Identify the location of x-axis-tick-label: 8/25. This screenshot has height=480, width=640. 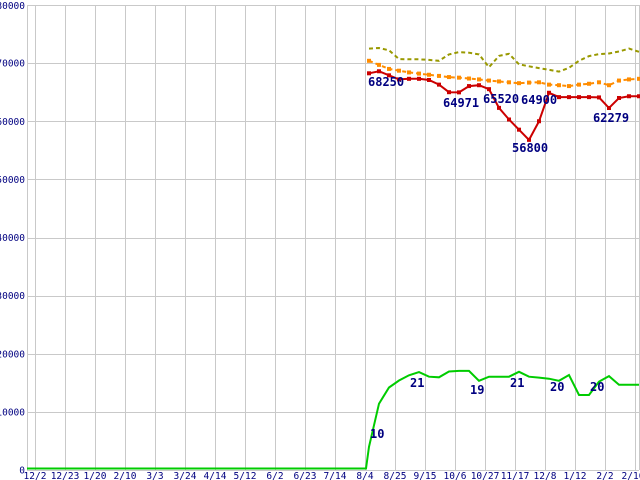
(395, 475).